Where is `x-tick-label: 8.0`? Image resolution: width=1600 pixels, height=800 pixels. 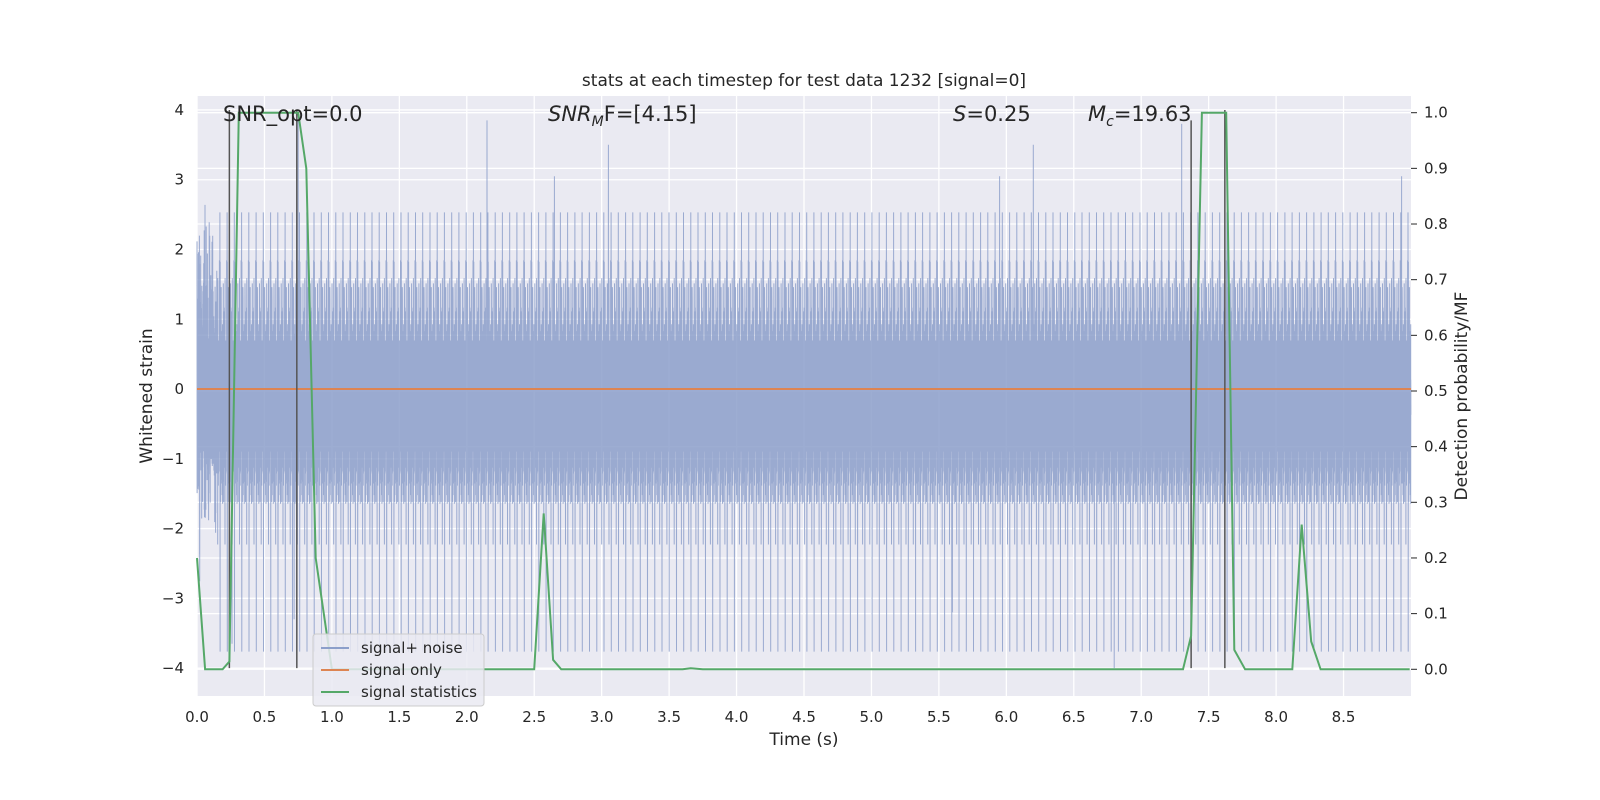
x-tick-label: 8.0 is located at coordinates (1276, 717).